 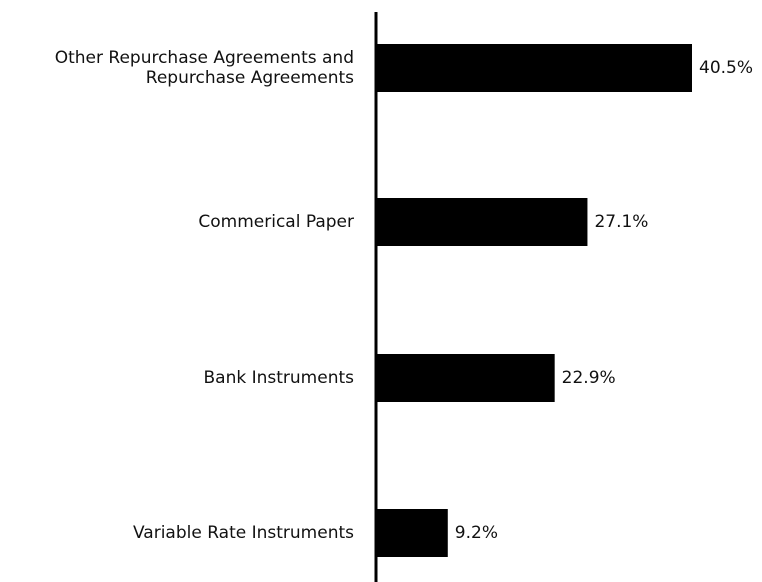 I want to click on value-label-2: 27.1%, so click(x=621, y=222).